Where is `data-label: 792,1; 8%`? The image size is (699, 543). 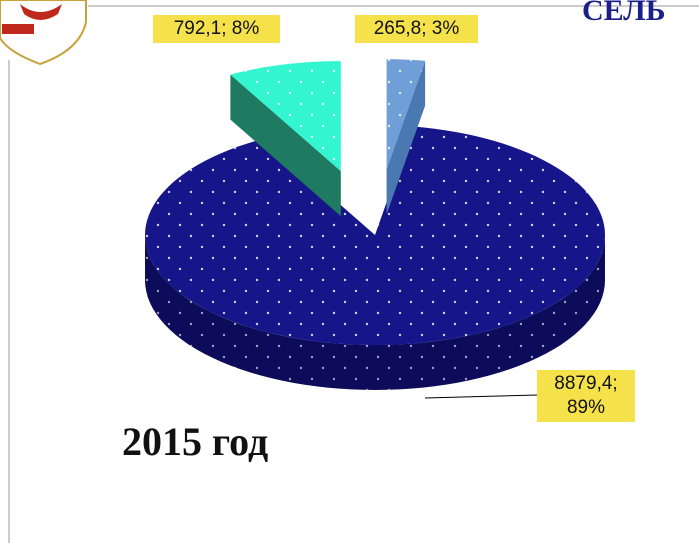
data-label: 792,1; 8% is located at coordinates (216, 29).